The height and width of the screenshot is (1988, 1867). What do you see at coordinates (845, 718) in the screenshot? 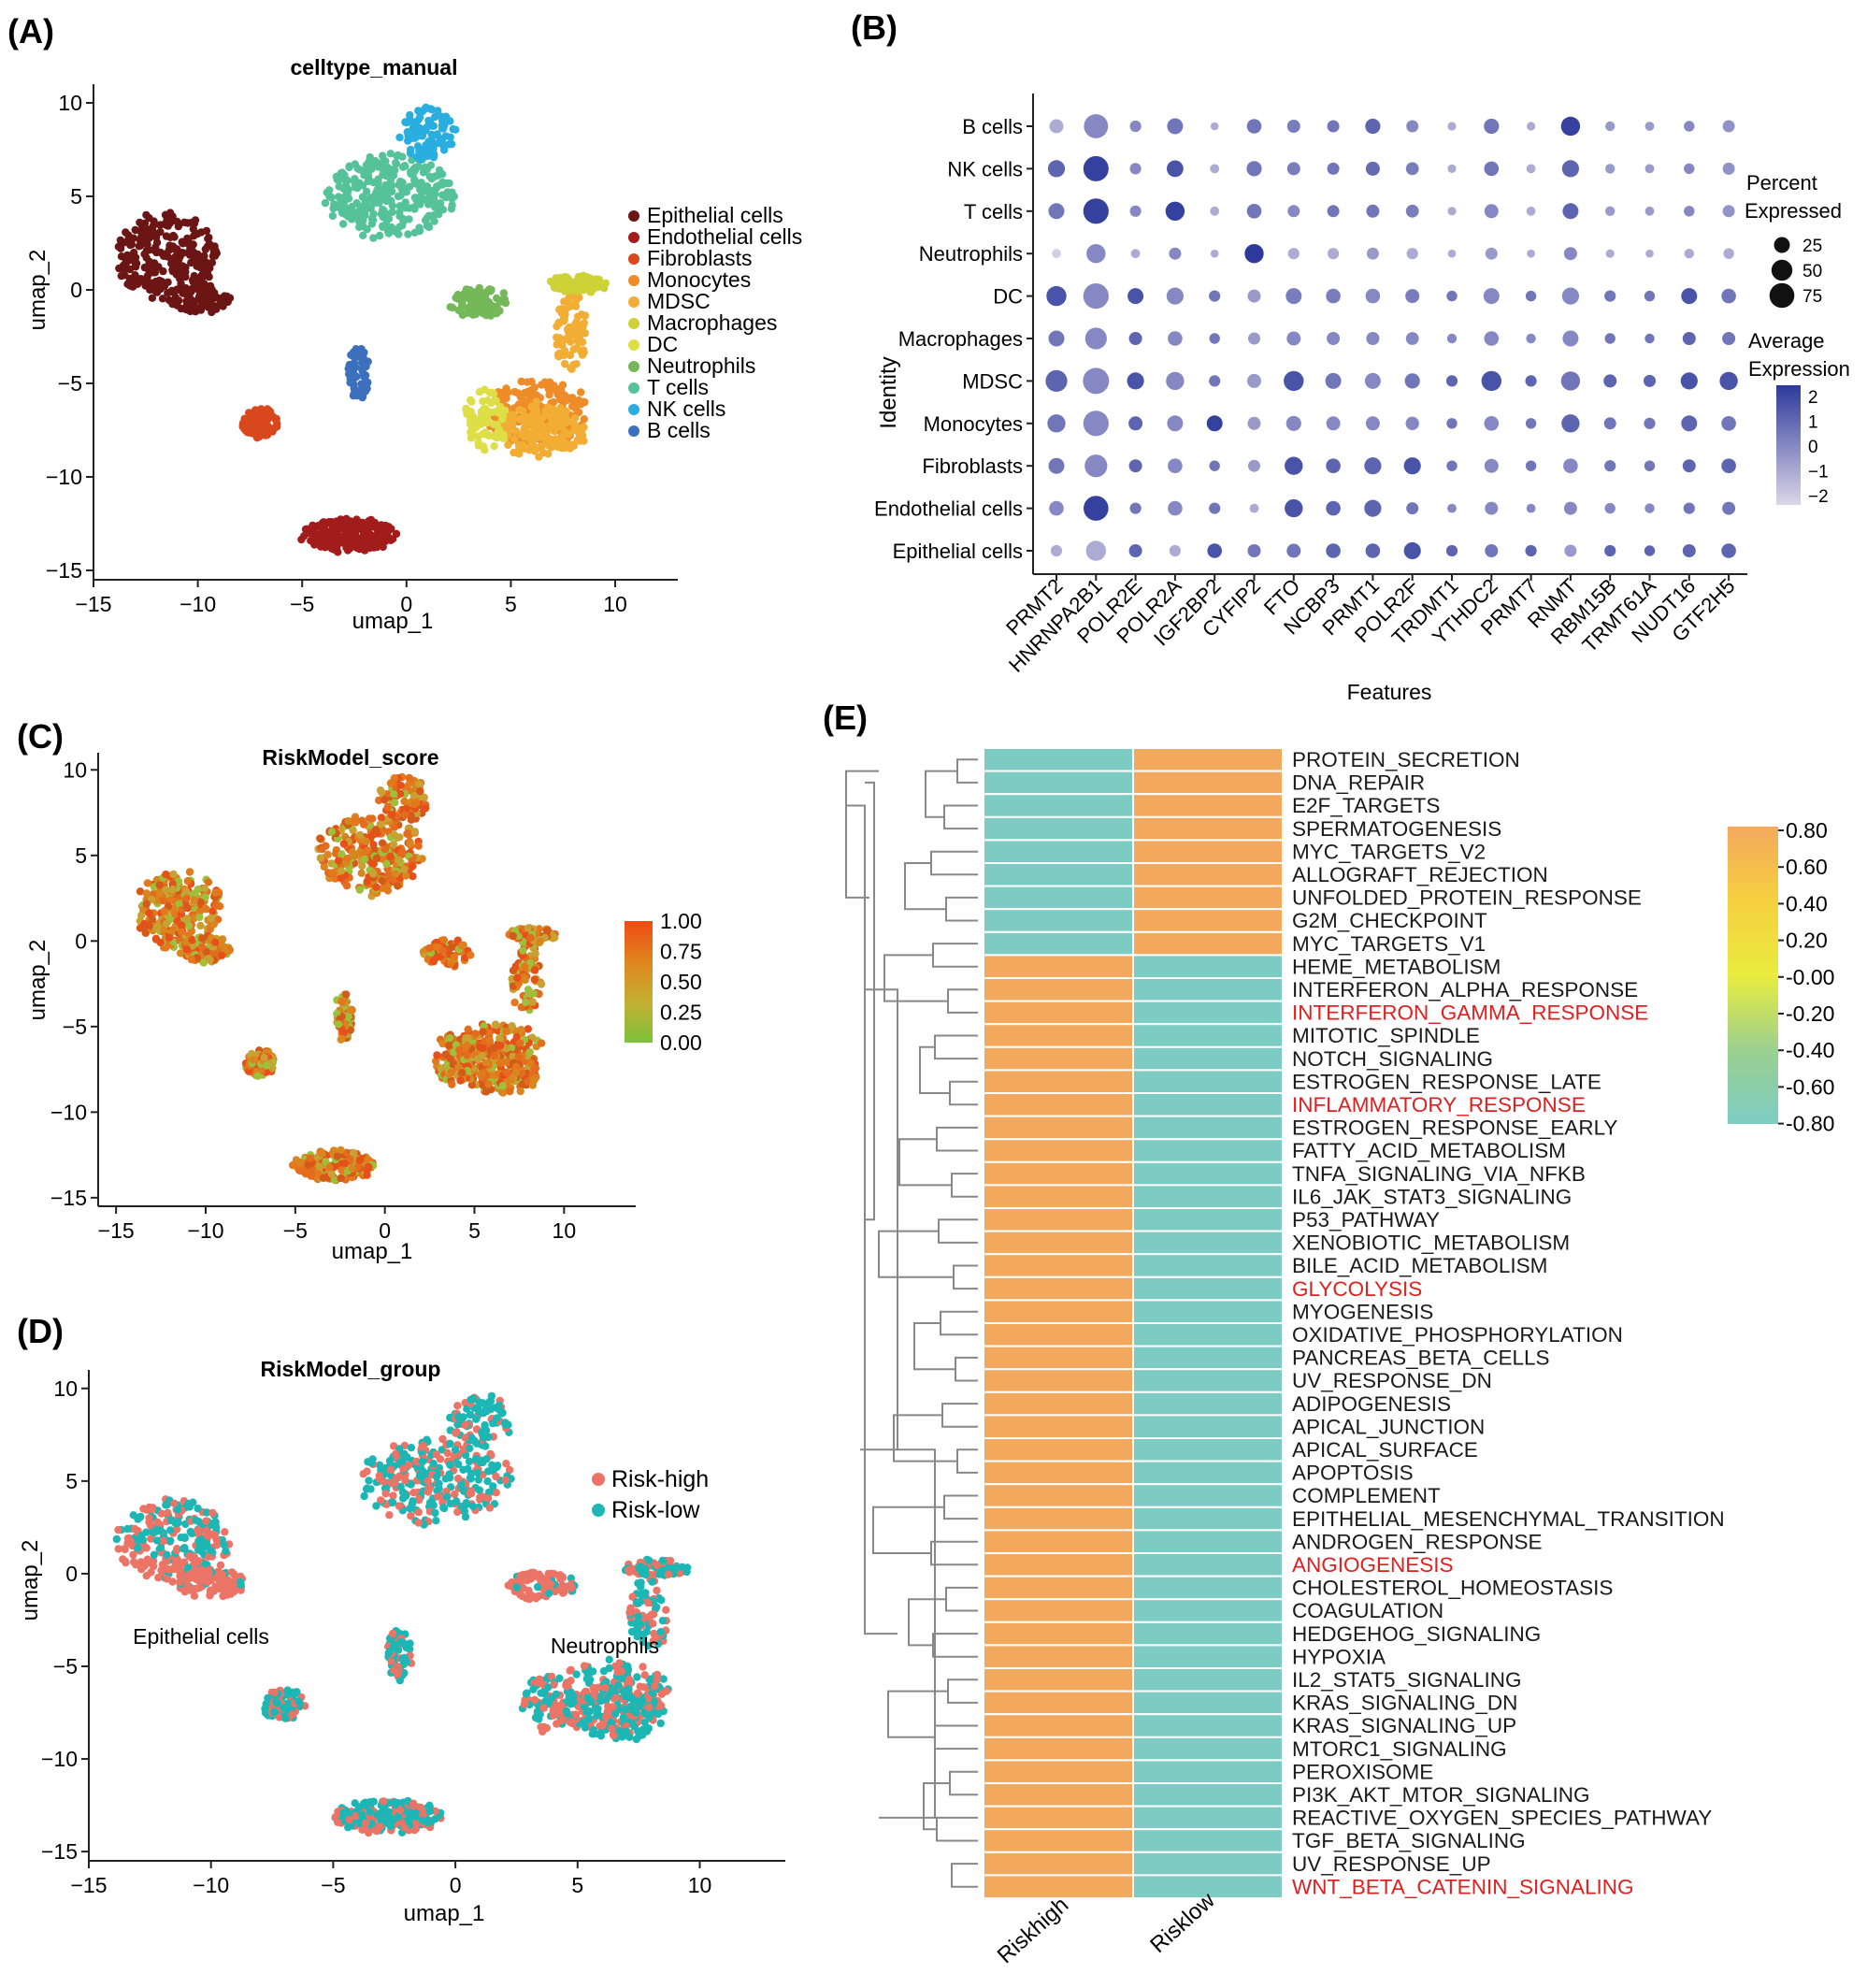
I see `panel-label-e: (E)` at bounding box center [845, 718].